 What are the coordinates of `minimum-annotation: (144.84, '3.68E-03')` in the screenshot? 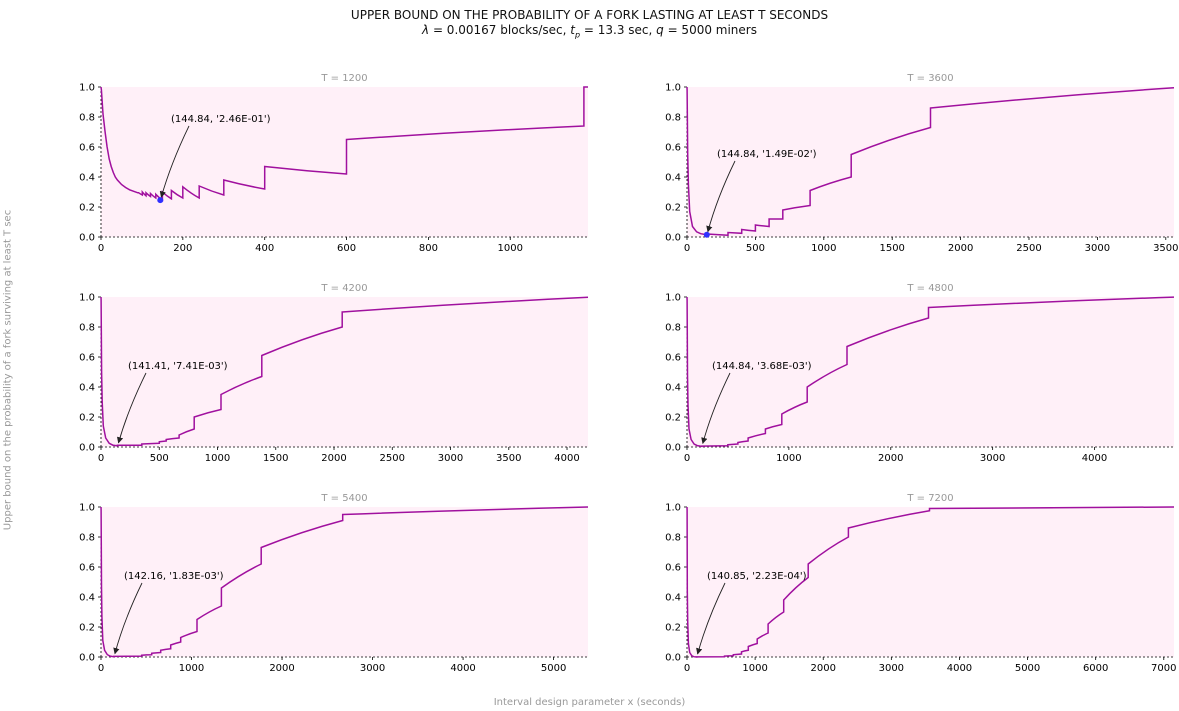 It's located at (762, 366).